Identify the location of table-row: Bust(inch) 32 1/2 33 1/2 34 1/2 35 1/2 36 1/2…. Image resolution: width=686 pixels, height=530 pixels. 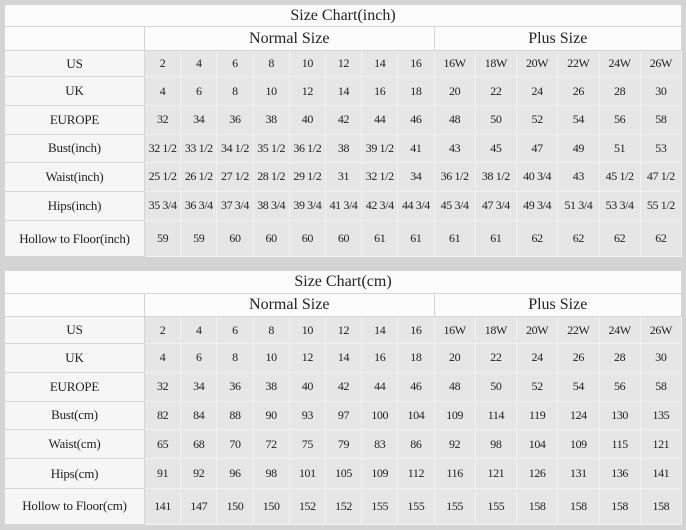
(343, 148).